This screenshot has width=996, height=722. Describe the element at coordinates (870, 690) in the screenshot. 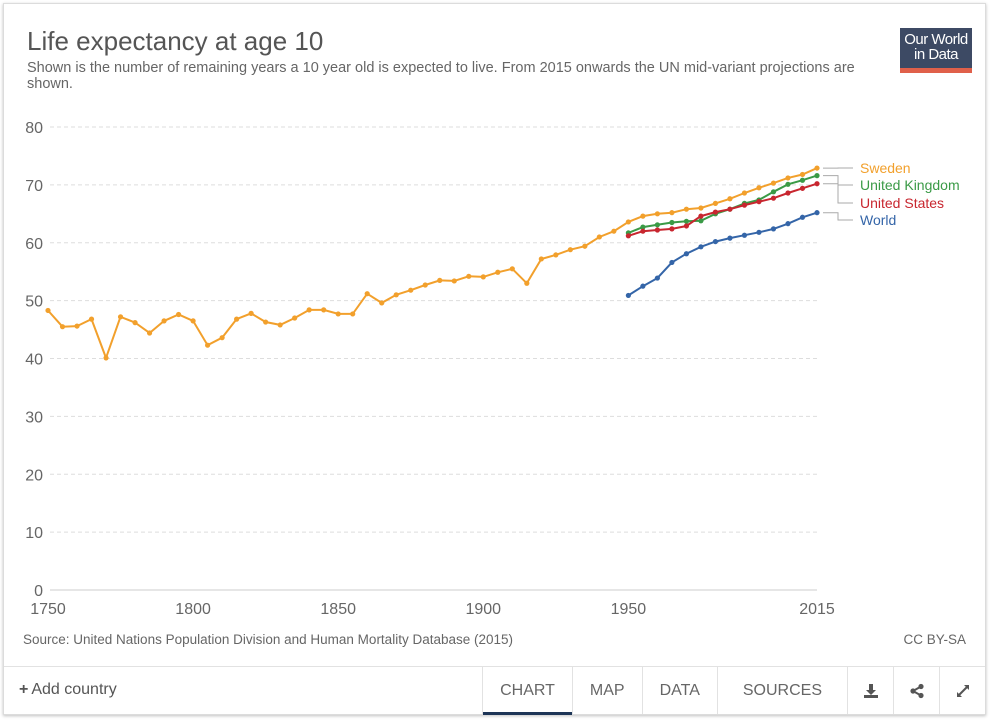

I see `download-button` at that location.